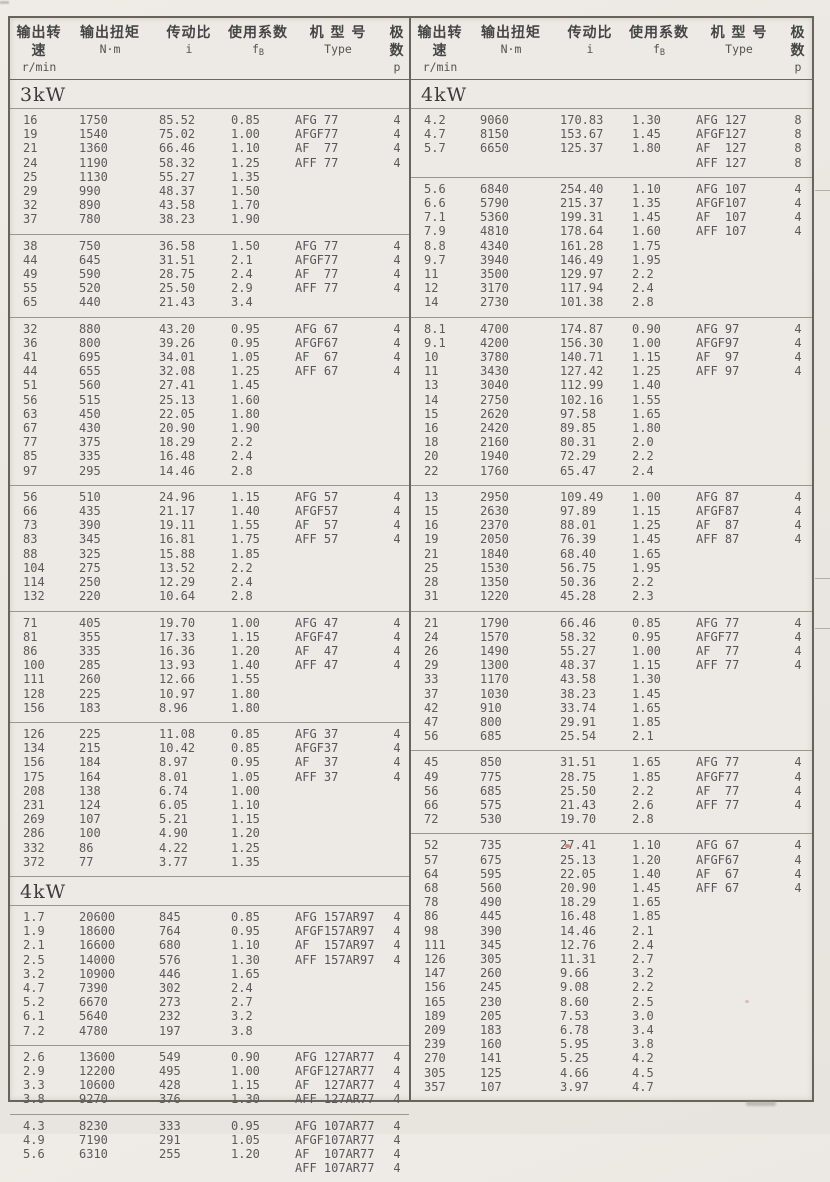 Image resolution: width=830 pixels, height=1182 pixels. I want to click on cell-service-factor: 1.65, so click(646, 553).